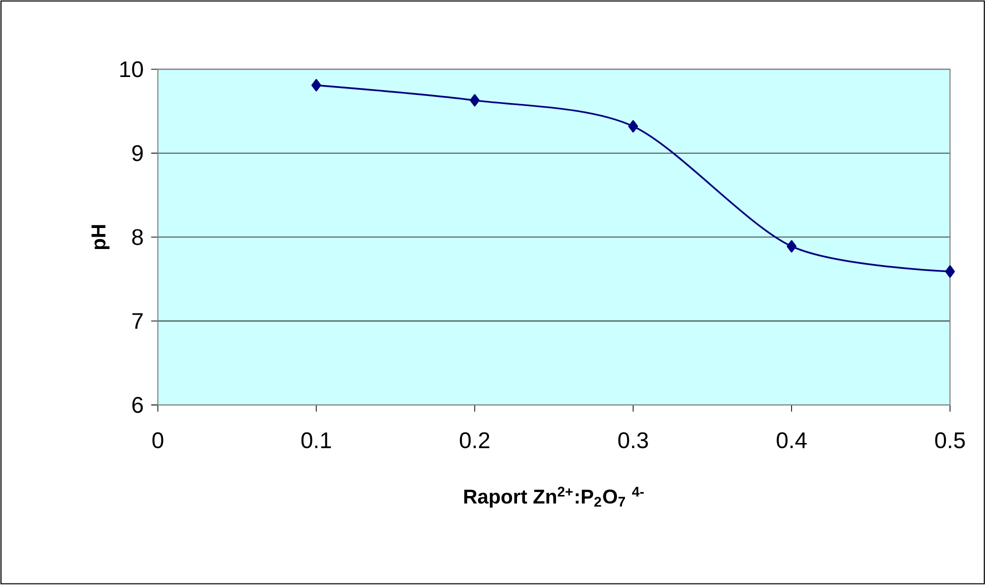  I want to click on x-tick-label: 0, so click(158, 440).